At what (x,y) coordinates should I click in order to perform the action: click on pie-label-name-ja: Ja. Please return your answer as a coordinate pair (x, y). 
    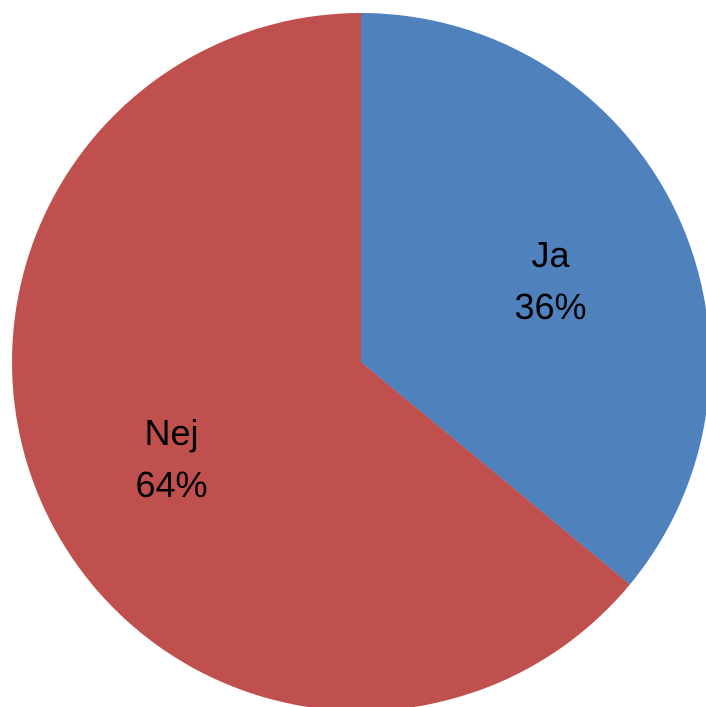
    Looking at the image, I should click on (550, 254).